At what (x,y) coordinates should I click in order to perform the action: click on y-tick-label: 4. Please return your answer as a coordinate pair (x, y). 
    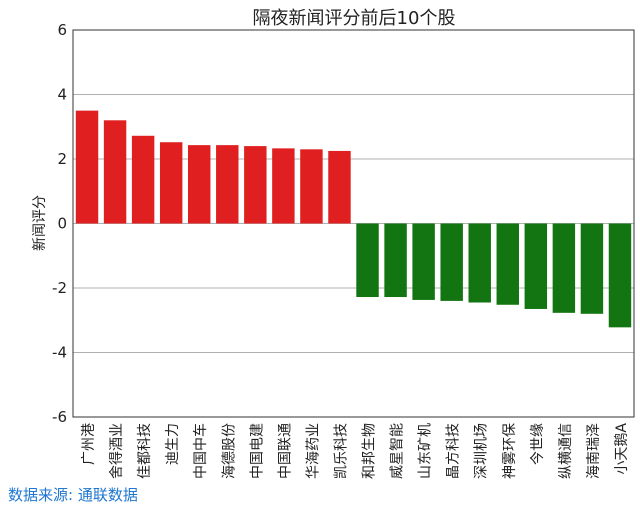
    Looking at the image, I should click on (62, 95).